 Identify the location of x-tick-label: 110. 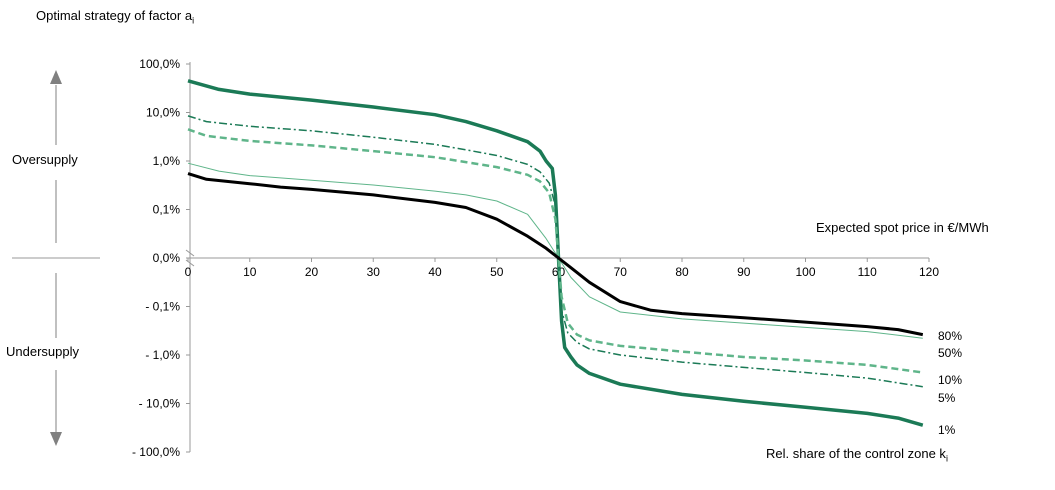
(867, 272).